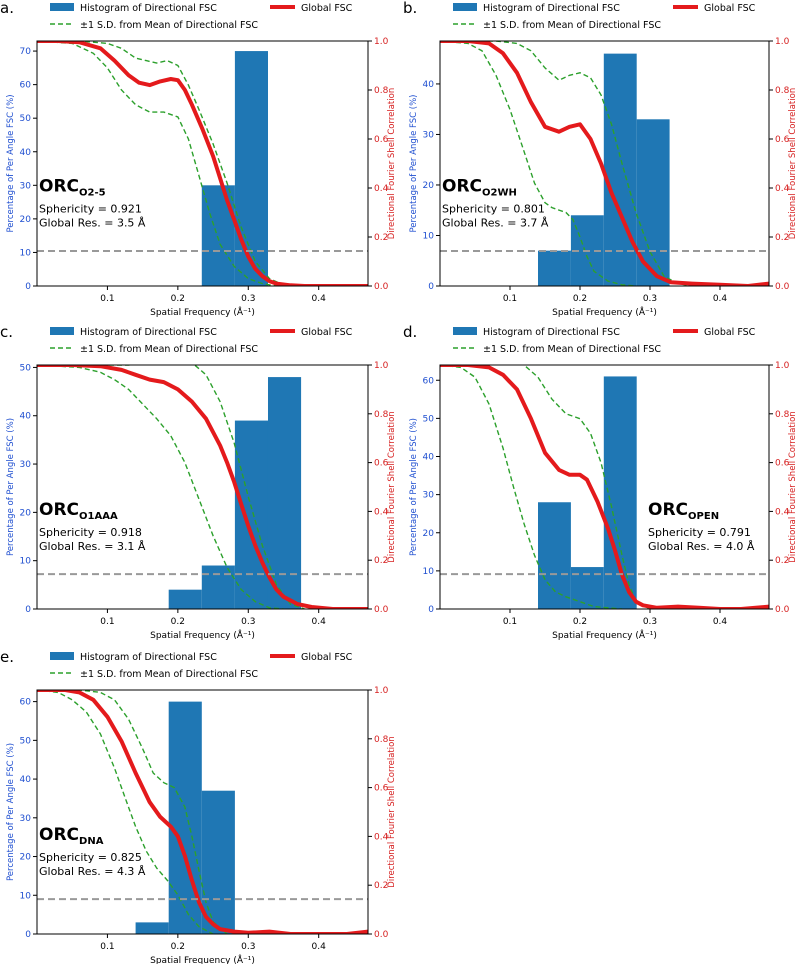 This screenshot has height=964, width=800. I want to click on resolution-text: Global Res. = 4.3 Å, so click(92, 871).